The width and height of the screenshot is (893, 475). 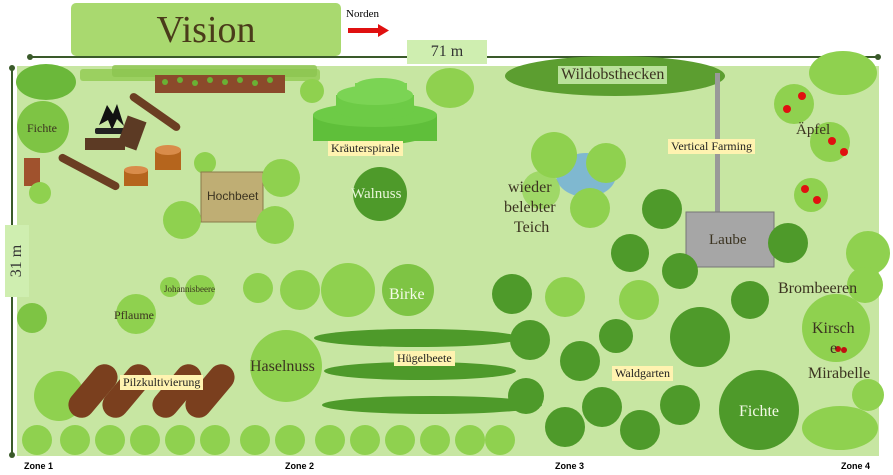 I want to click on johannisbeere-label: Johannisbeere, so click(x=189, y=289).